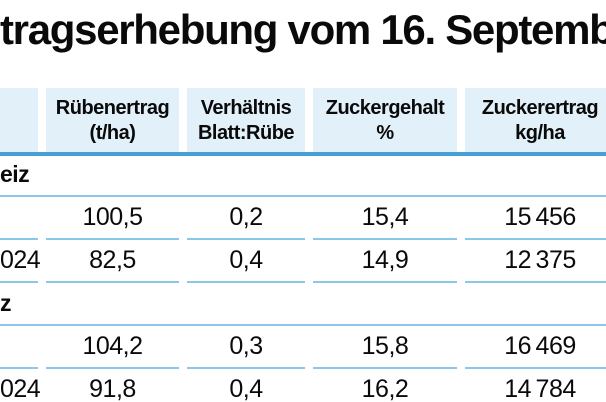  I want to click on table-row: 104,2 0,3 15,8 16 469, so click(303, 347).